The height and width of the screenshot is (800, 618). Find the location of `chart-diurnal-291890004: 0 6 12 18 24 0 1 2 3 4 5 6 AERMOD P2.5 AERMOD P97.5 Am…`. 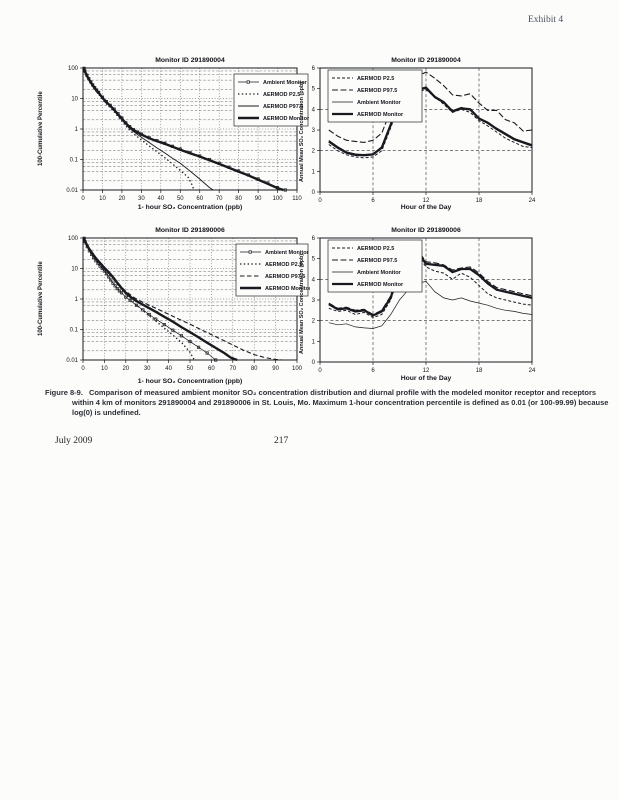

chart-diurnal-291890004: 0 6 12 18 24 0 1 2 3 4 5 6 AERMOD P2.5 AERMOD P97.5 Am… is located at coordinates (418, 136).